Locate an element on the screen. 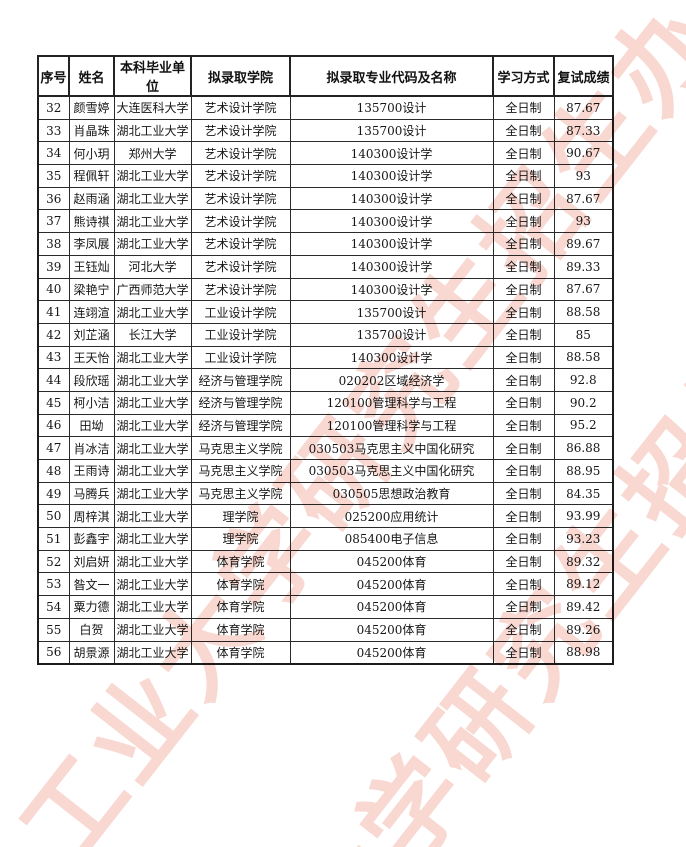 This screenshot has height=847, width=686. cell-retest-score: 89.33 is located at coordinates (583, 266).